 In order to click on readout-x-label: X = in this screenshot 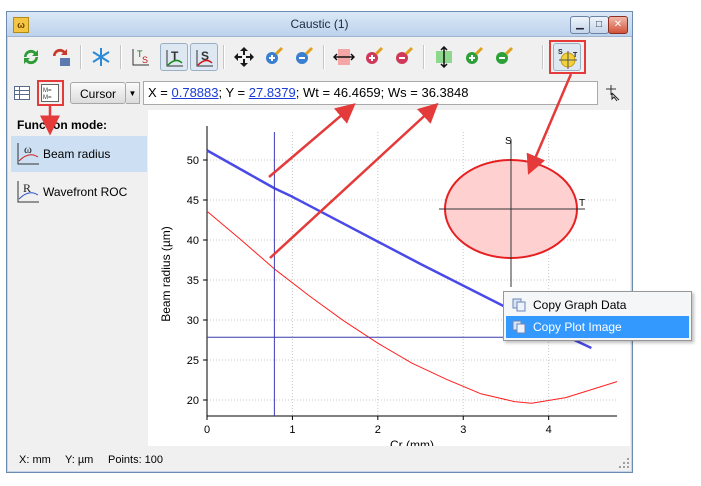, I will do `click(160, 92)`.